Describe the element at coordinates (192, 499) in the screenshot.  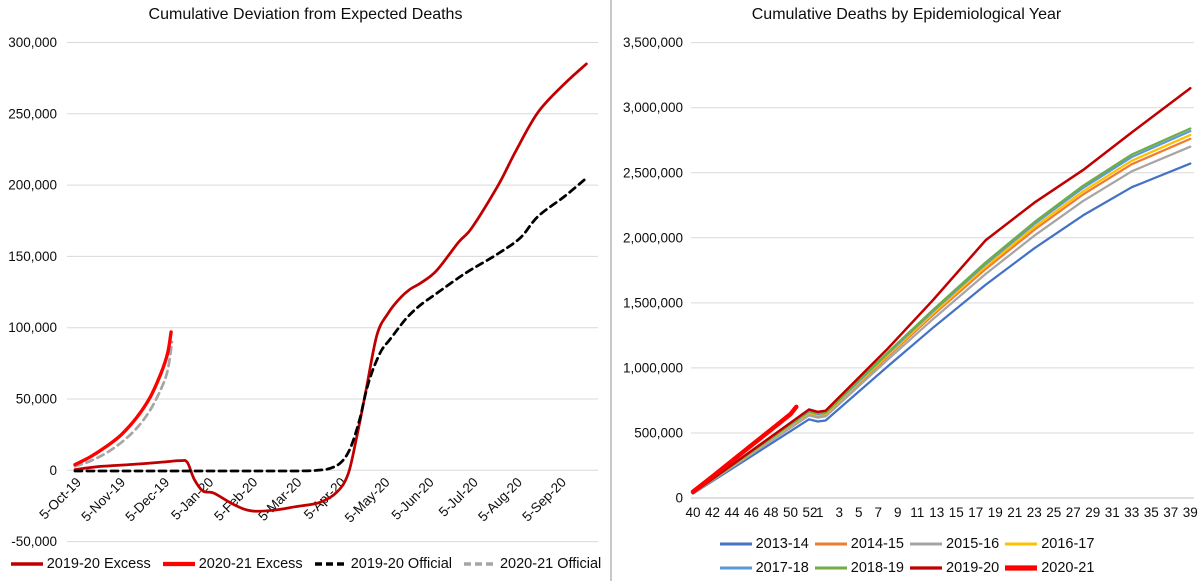
I see `x-axis-tick-label: 5-Jan-20` at that location.